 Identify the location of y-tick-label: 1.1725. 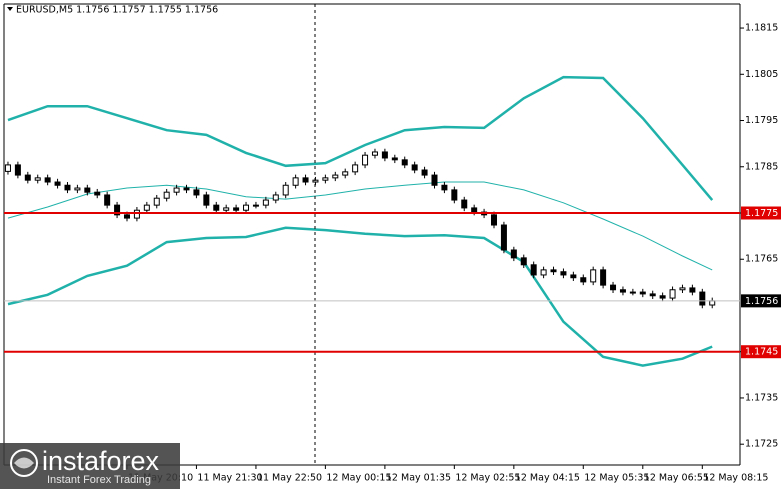
(761, 444).